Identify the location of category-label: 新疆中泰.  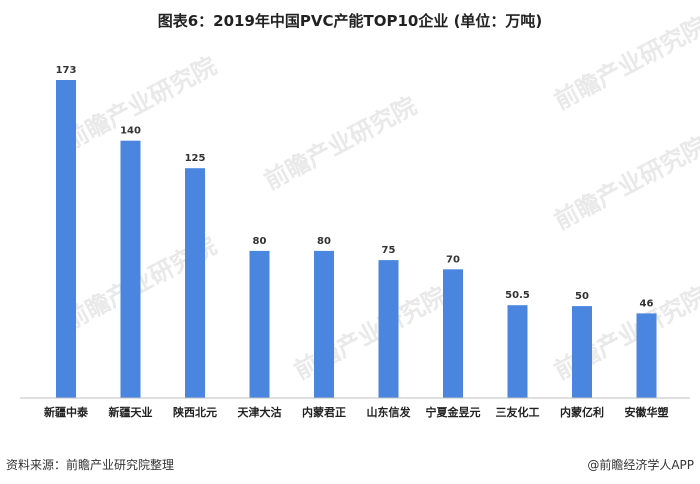
(66, 412).